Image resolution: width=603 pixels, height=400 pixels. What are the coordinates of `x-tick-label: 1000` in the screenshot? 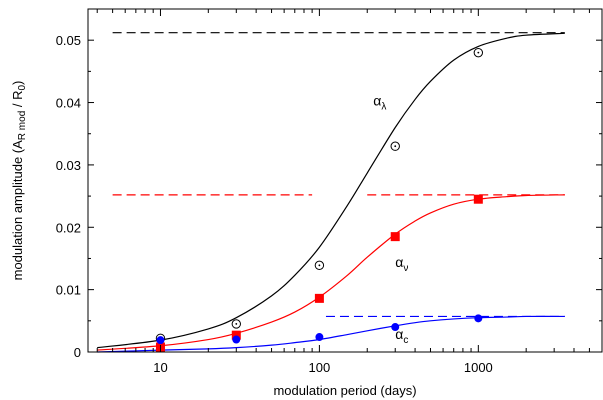 It's located at (478, 367).